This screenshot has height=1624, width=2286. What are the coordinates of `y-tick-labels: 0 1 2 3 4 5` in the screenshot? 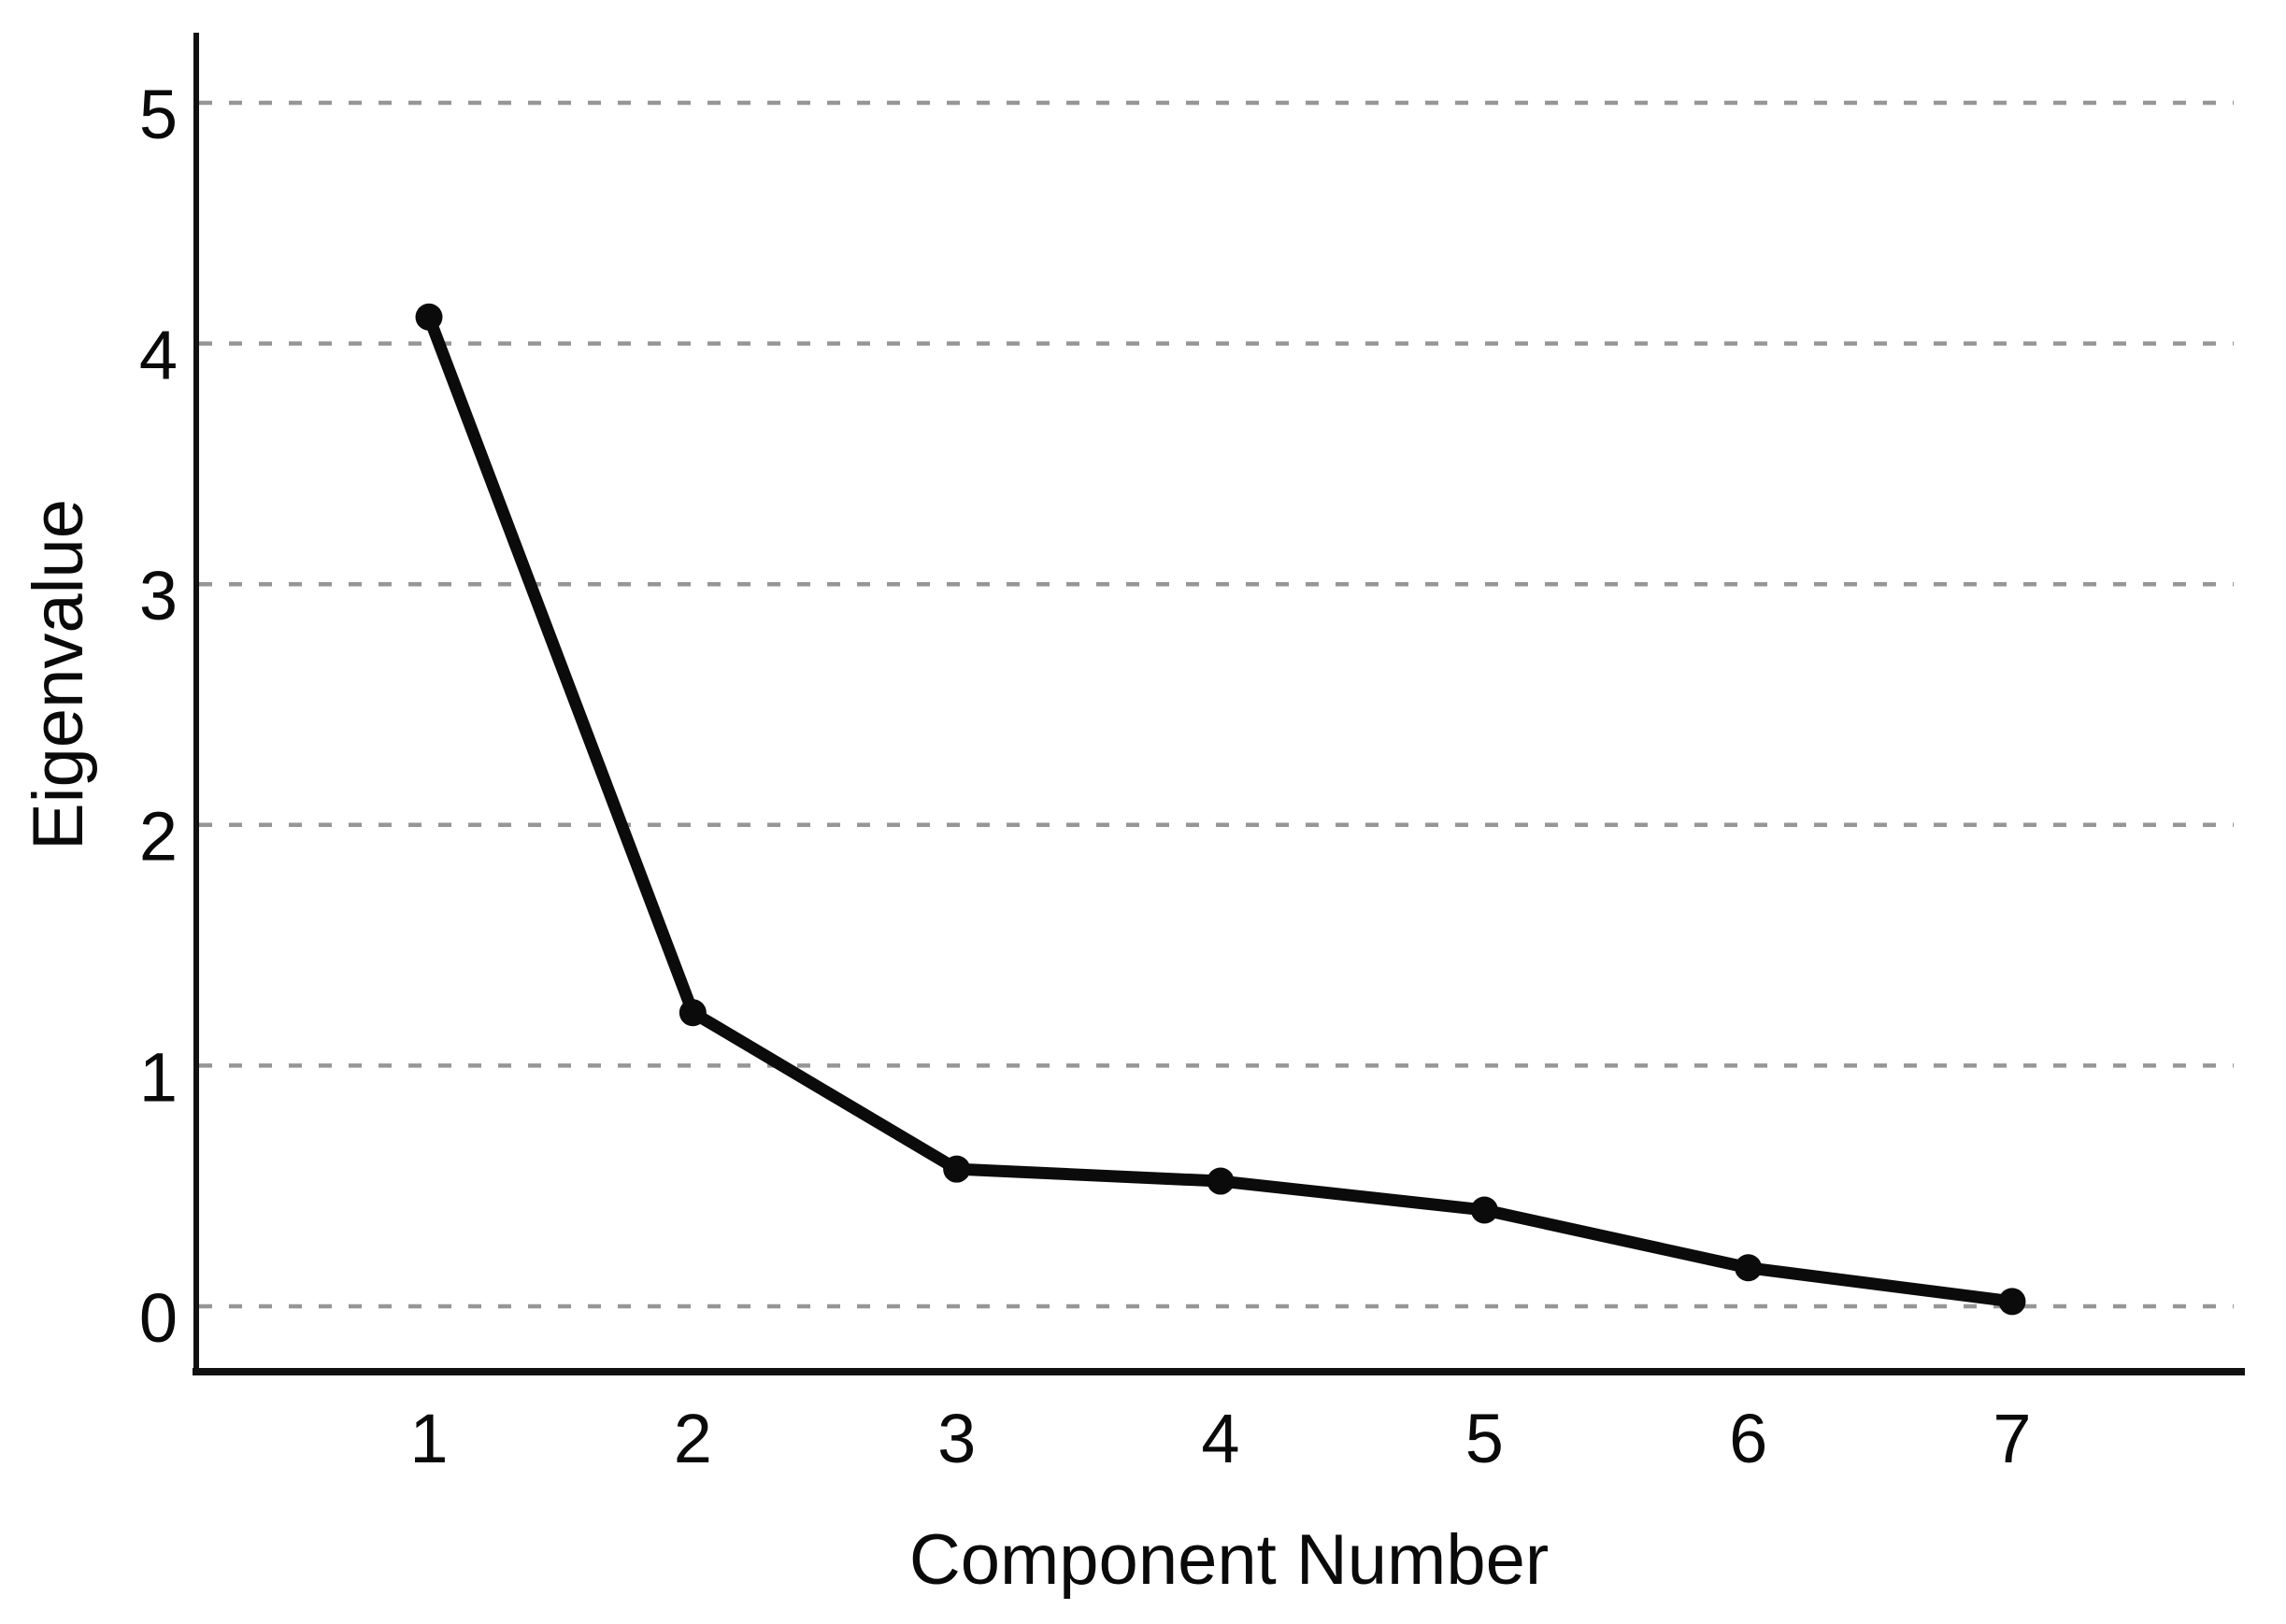 It's located at (158, 716).